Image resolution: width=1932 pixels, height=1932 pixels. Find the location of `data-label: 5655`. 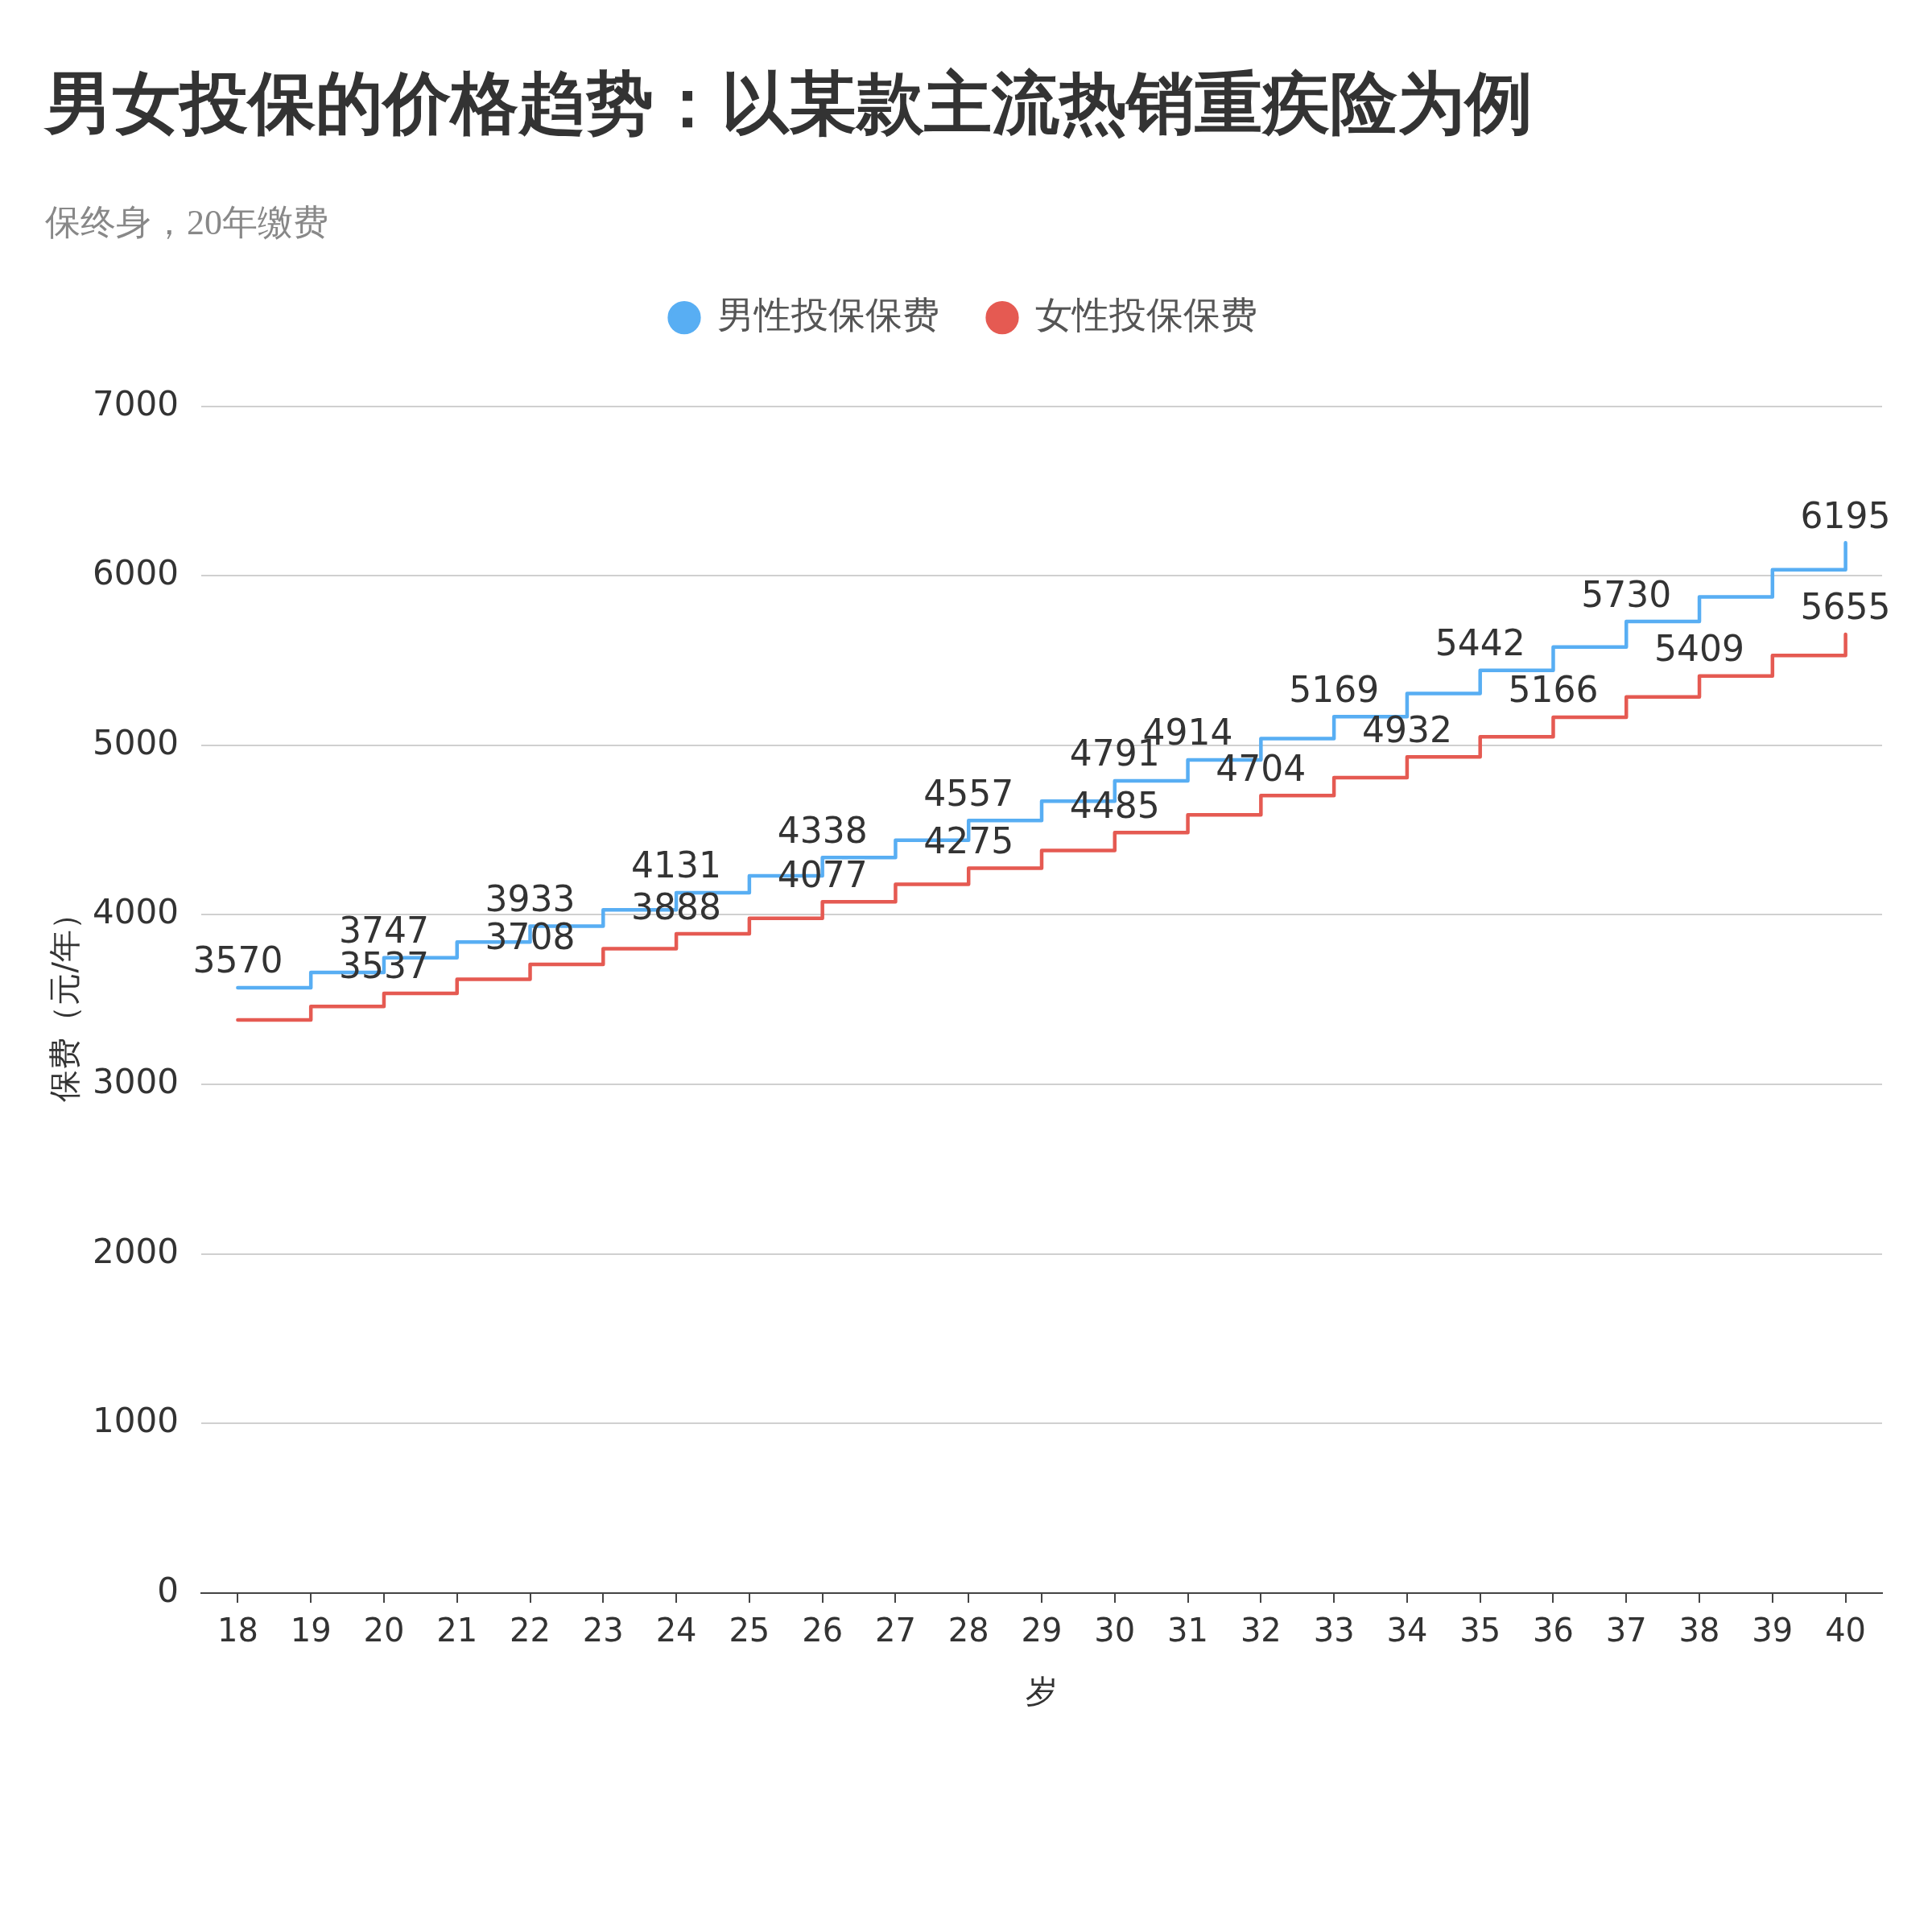

data-label: 5655 is located at coordinates (1846, 607).